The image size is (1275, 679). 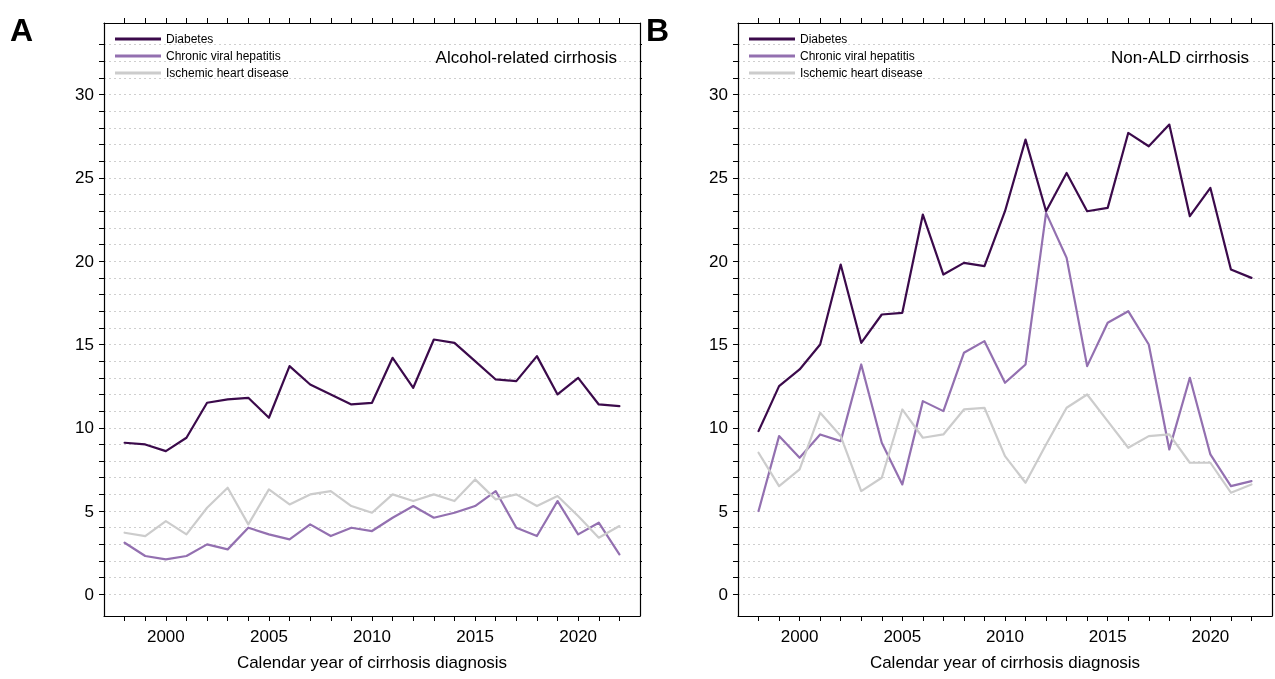 I want to click on text: B, so click(x=658, y=30).